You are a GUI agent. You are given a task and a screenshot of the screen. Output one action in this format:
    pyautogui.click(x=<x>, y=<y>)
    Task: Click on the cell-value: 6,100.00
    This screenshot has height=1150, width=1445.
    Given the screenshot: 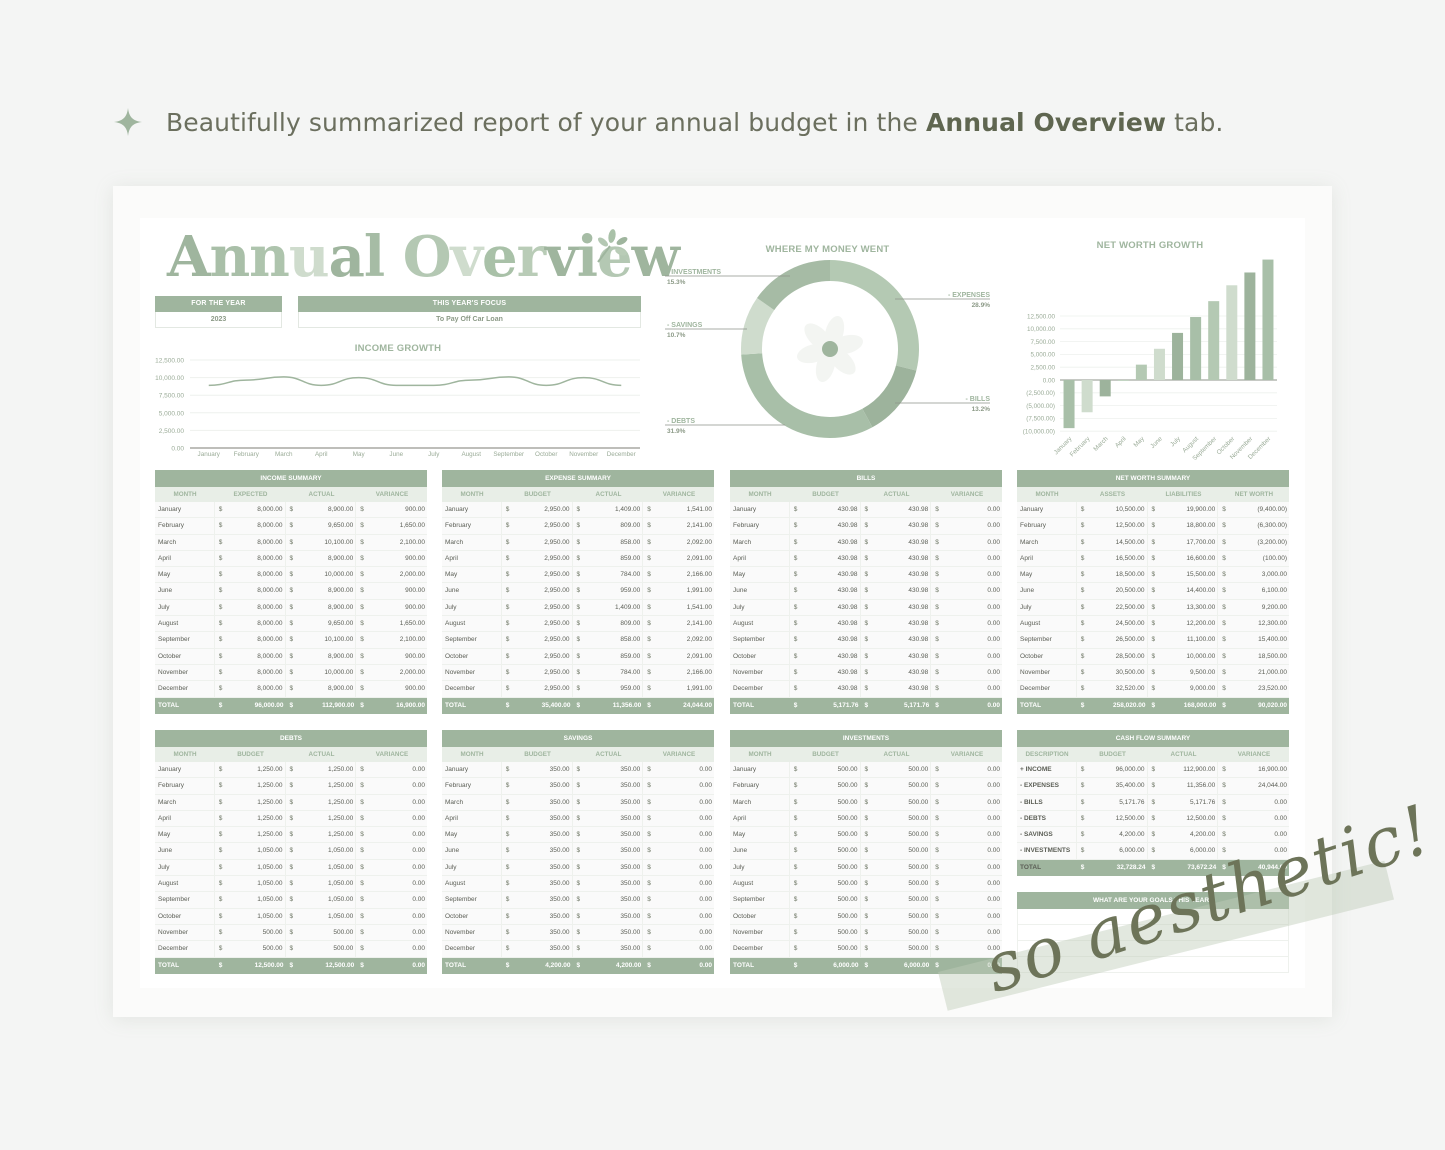 What is the action you would take?
    pyautogui.click(x=1274, y=591)
    